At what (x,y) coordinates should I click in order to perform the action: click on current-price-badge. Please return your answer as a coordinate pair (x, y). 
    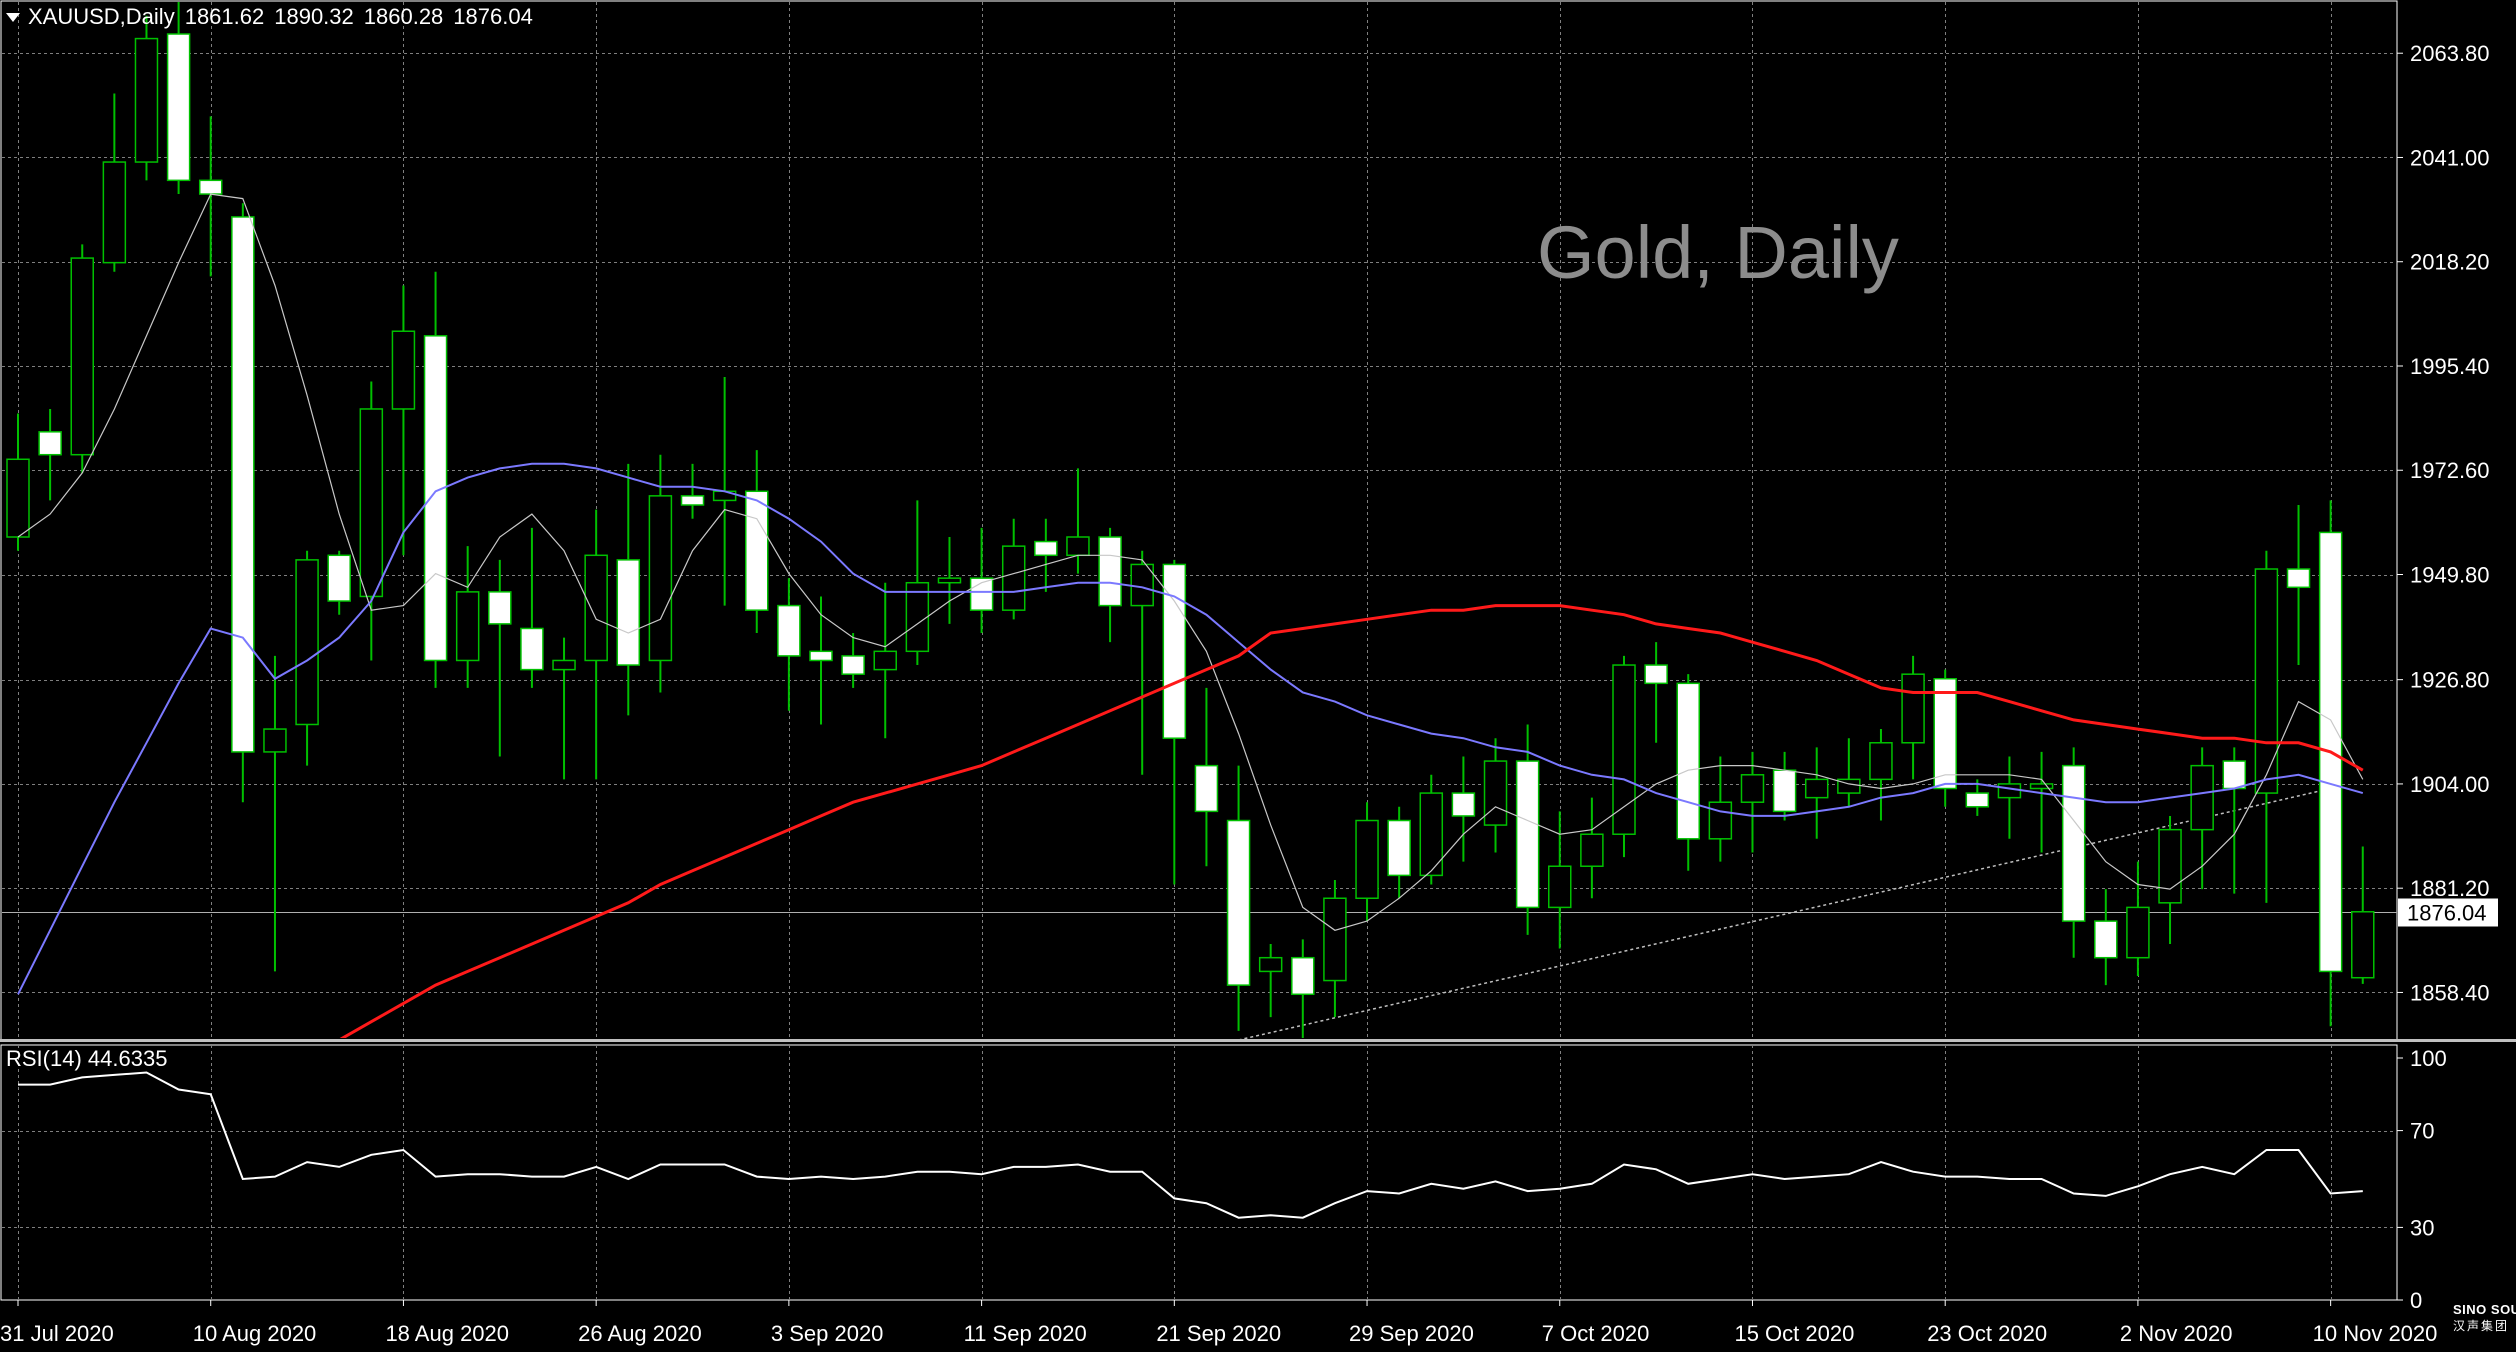
    Looking at the image, I should click on (2448, 912).